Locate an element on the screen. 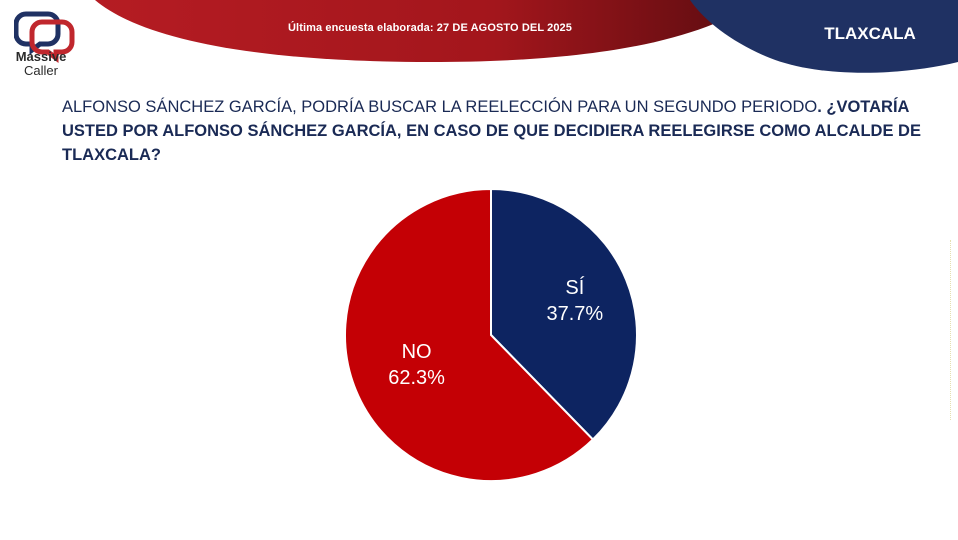 This screenshot has width=958, height=540. red-banner is located at coordinates (427, 31).